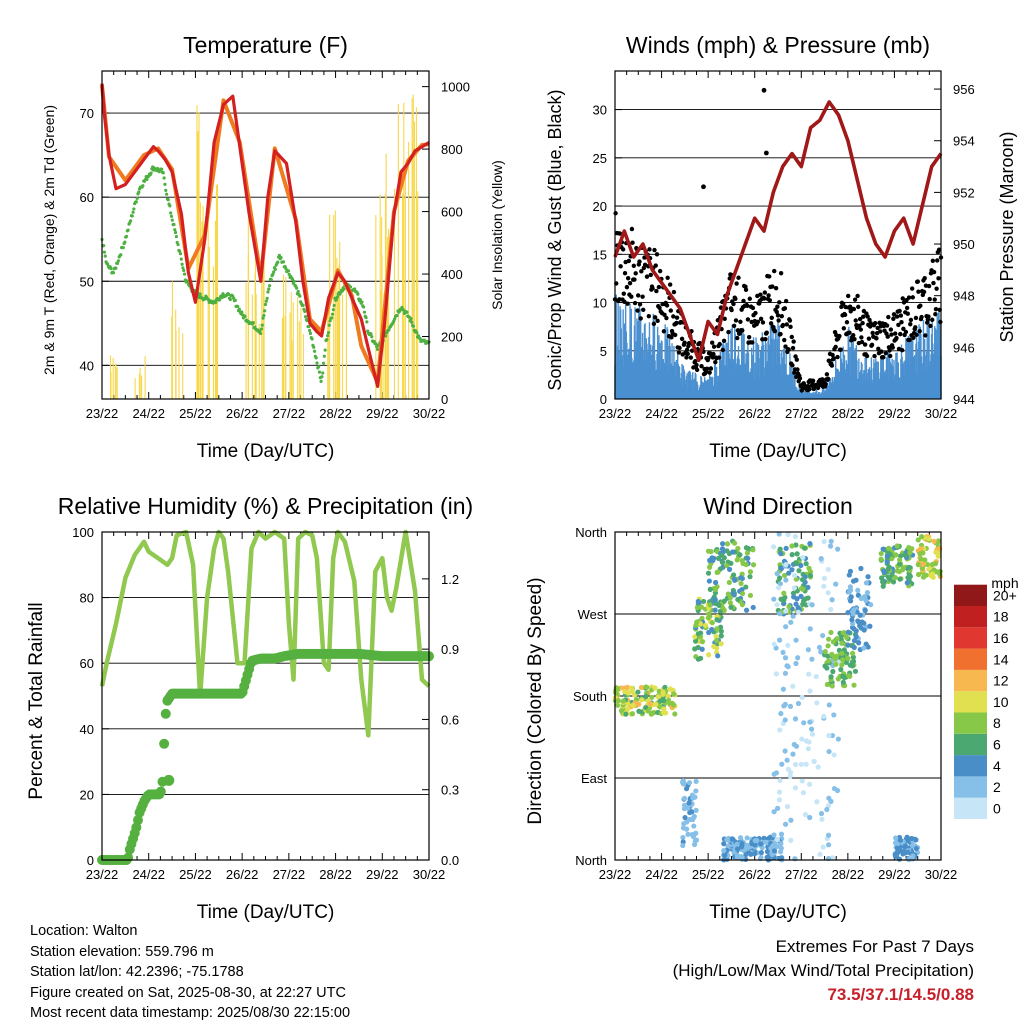 This screenshot has width=1024, height=1024. I want to click on x-tick-label: 29/22, so click(894, 413).